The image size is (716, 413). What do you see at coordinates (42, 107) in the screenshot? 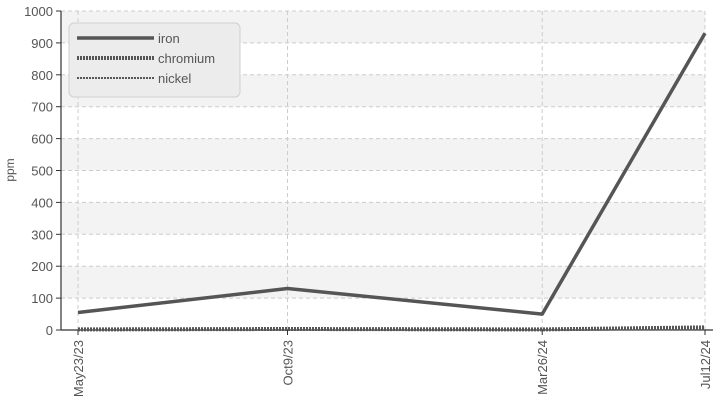
I see `y-tick-label: 700` at bounding box center [42, 107].